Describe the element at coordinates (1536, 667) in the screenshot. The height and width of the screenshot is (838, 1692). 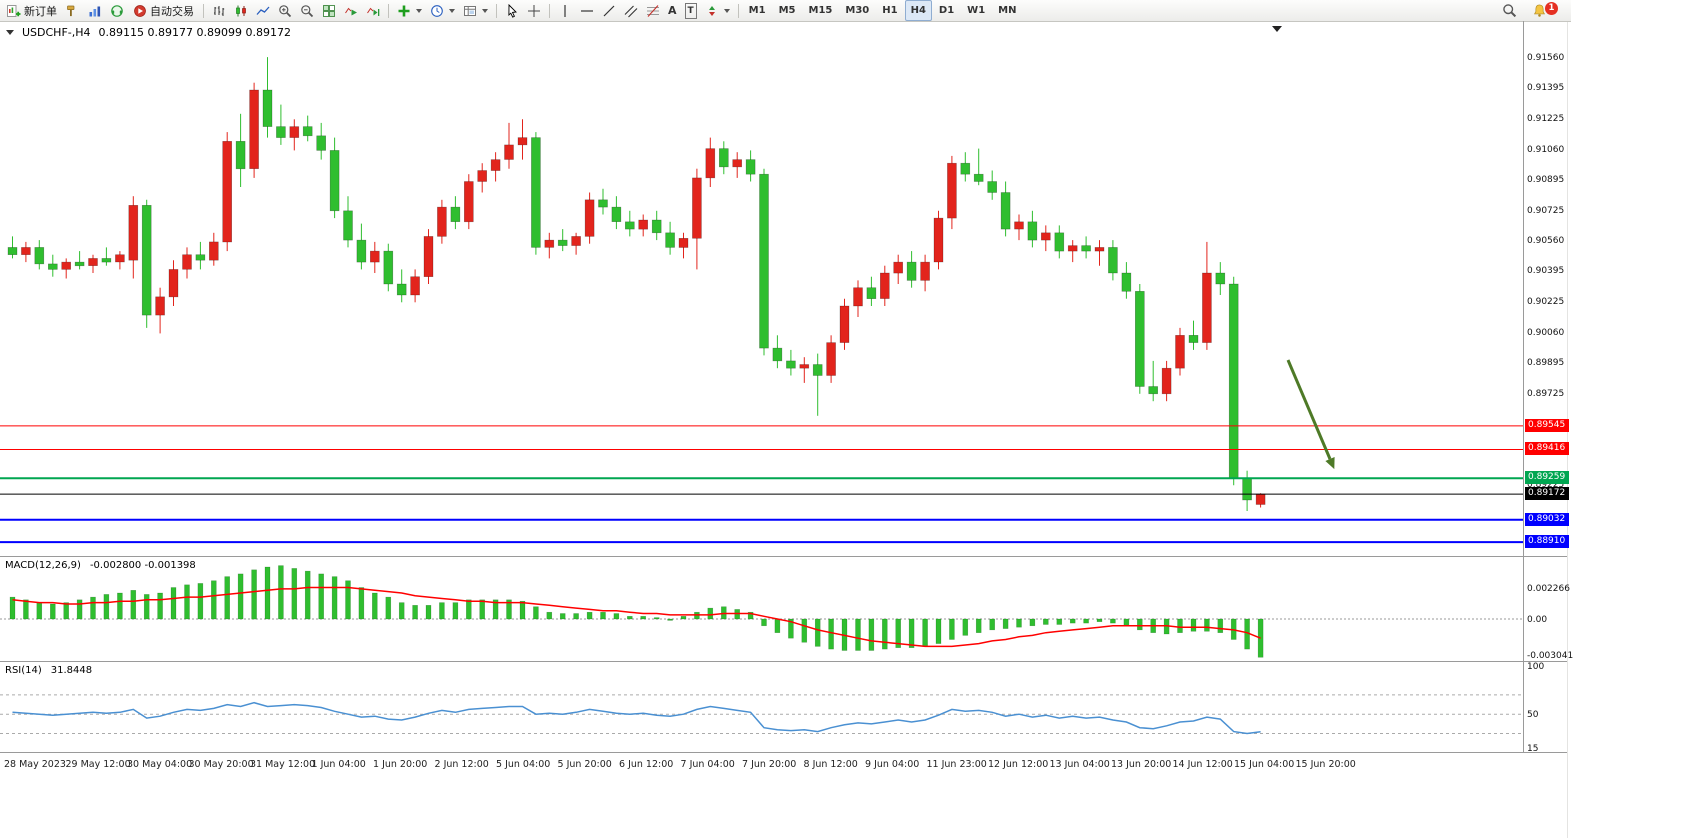
I see `rsi-axis-label: 100` at that location.